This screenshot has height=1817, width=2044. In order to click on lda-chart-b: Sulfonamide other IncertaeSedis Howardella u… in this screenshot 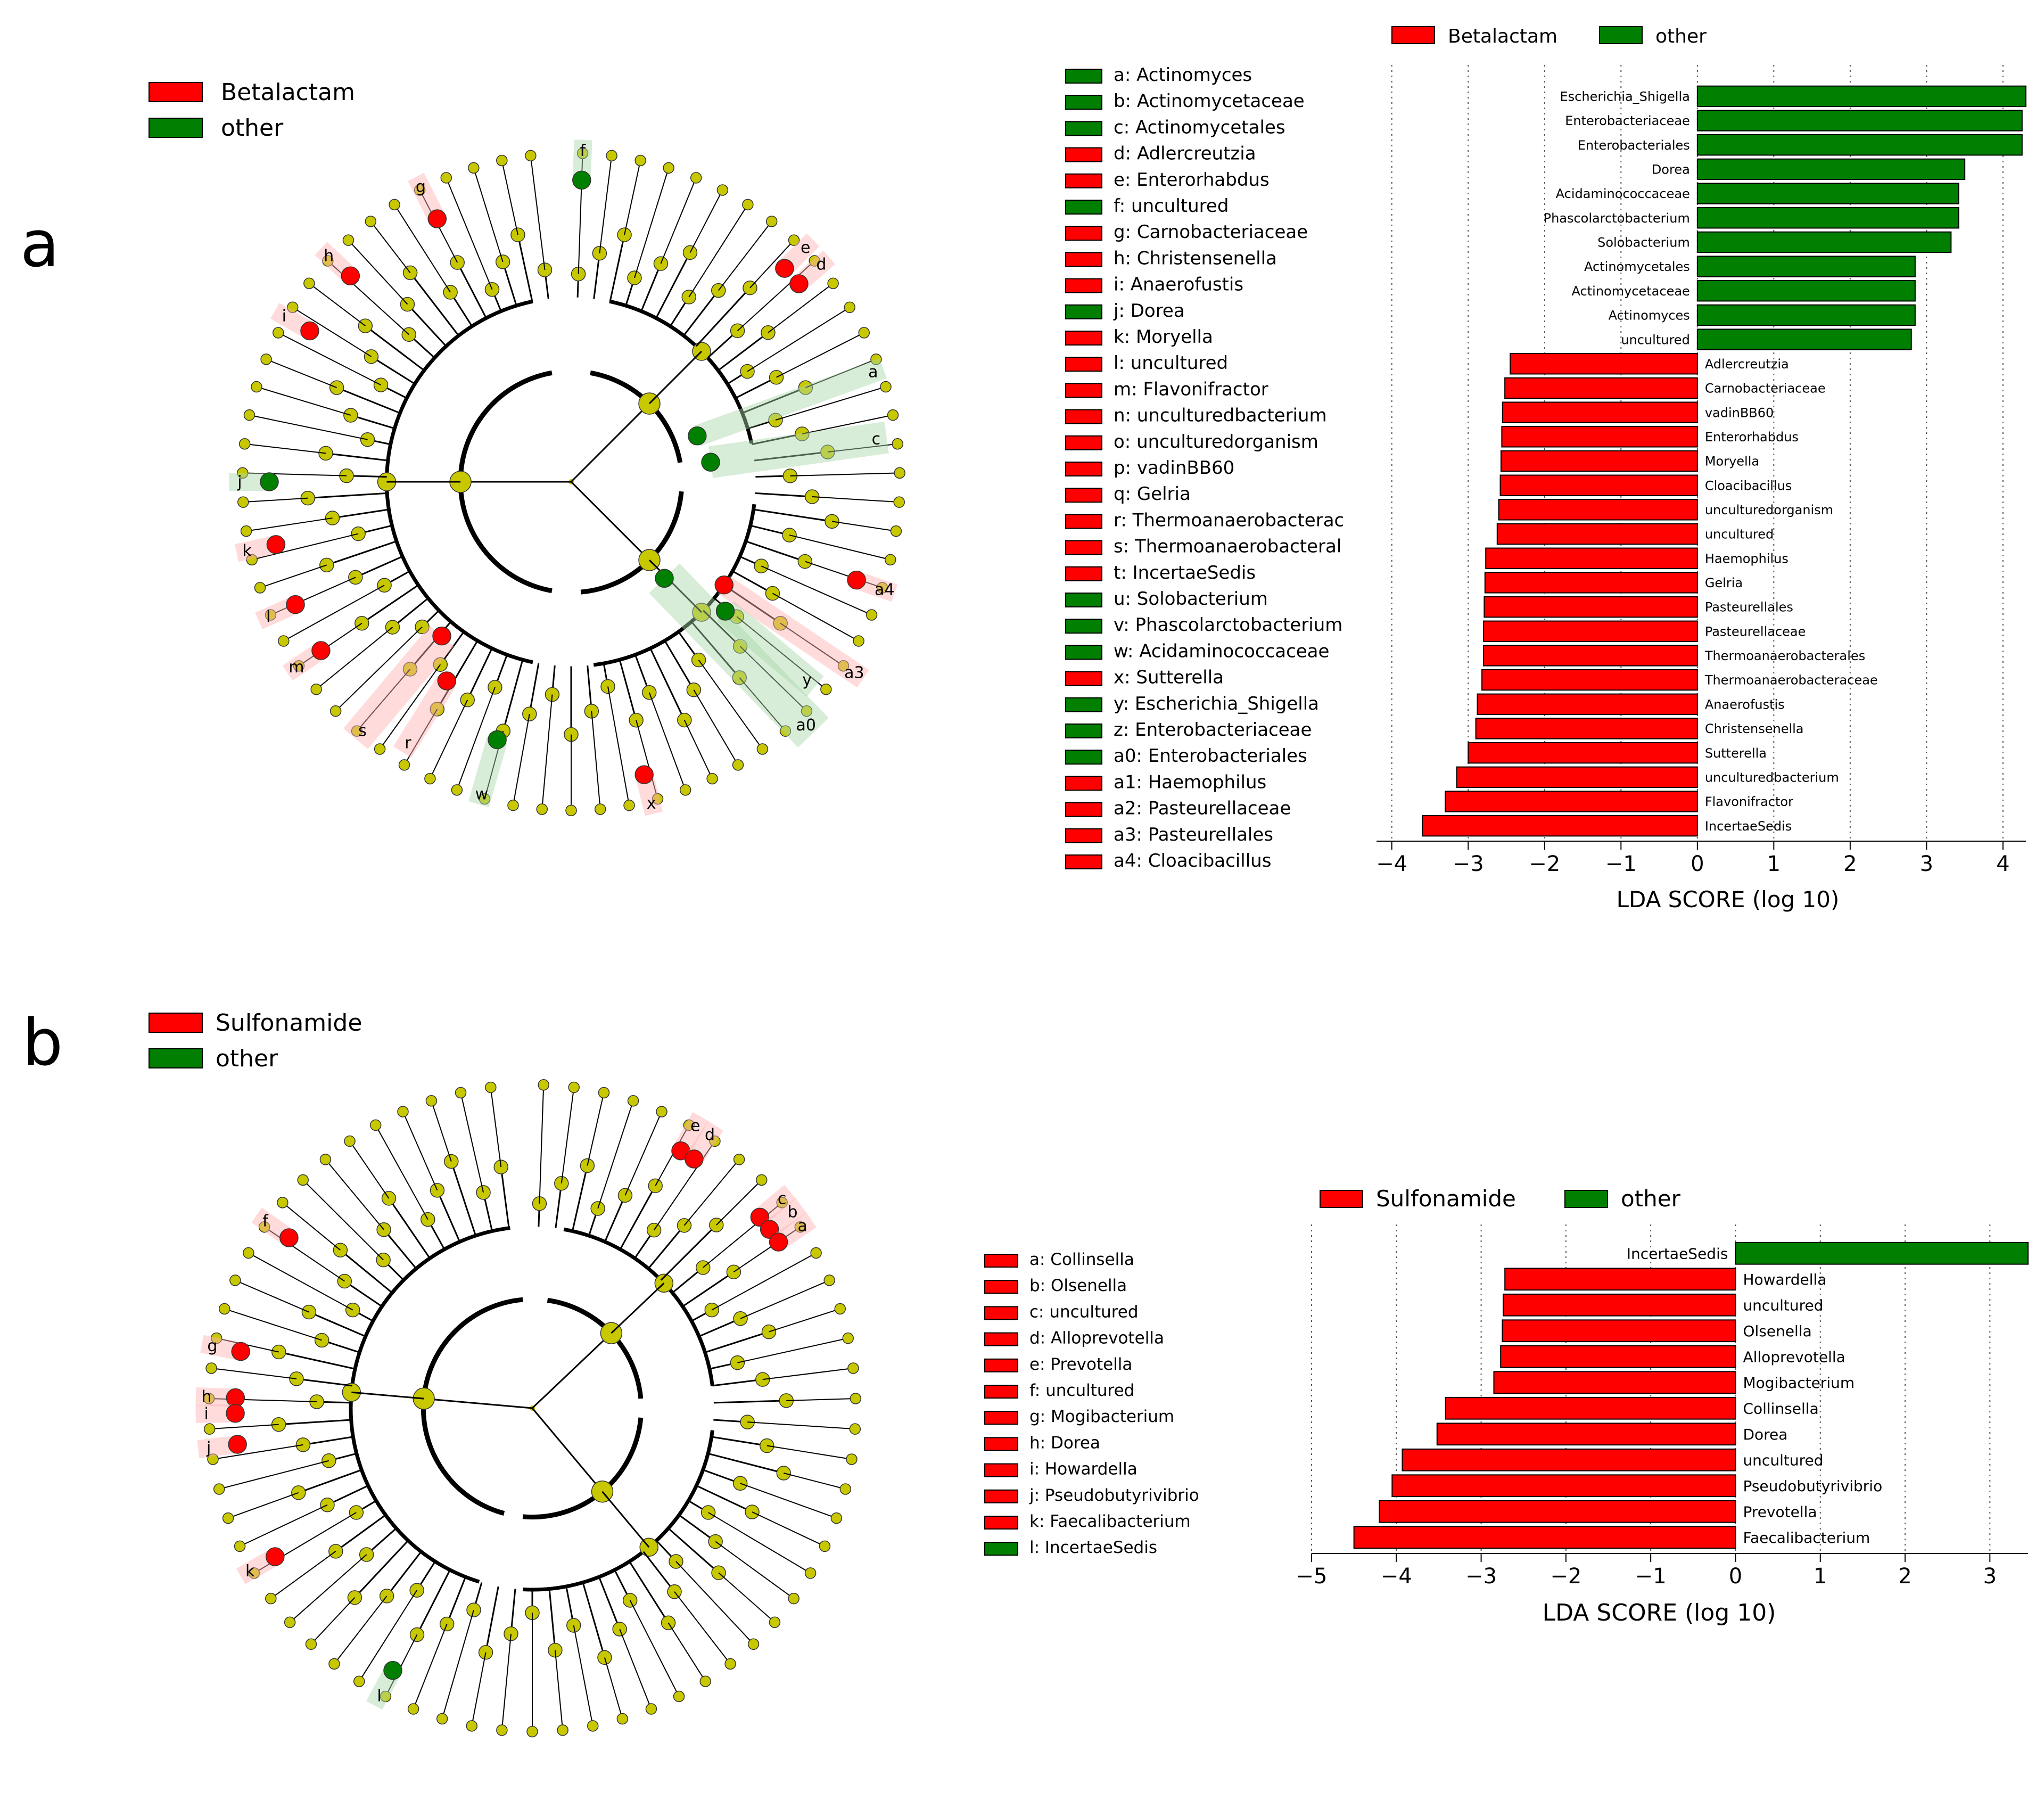, I will do `click(1662, 1406)`.